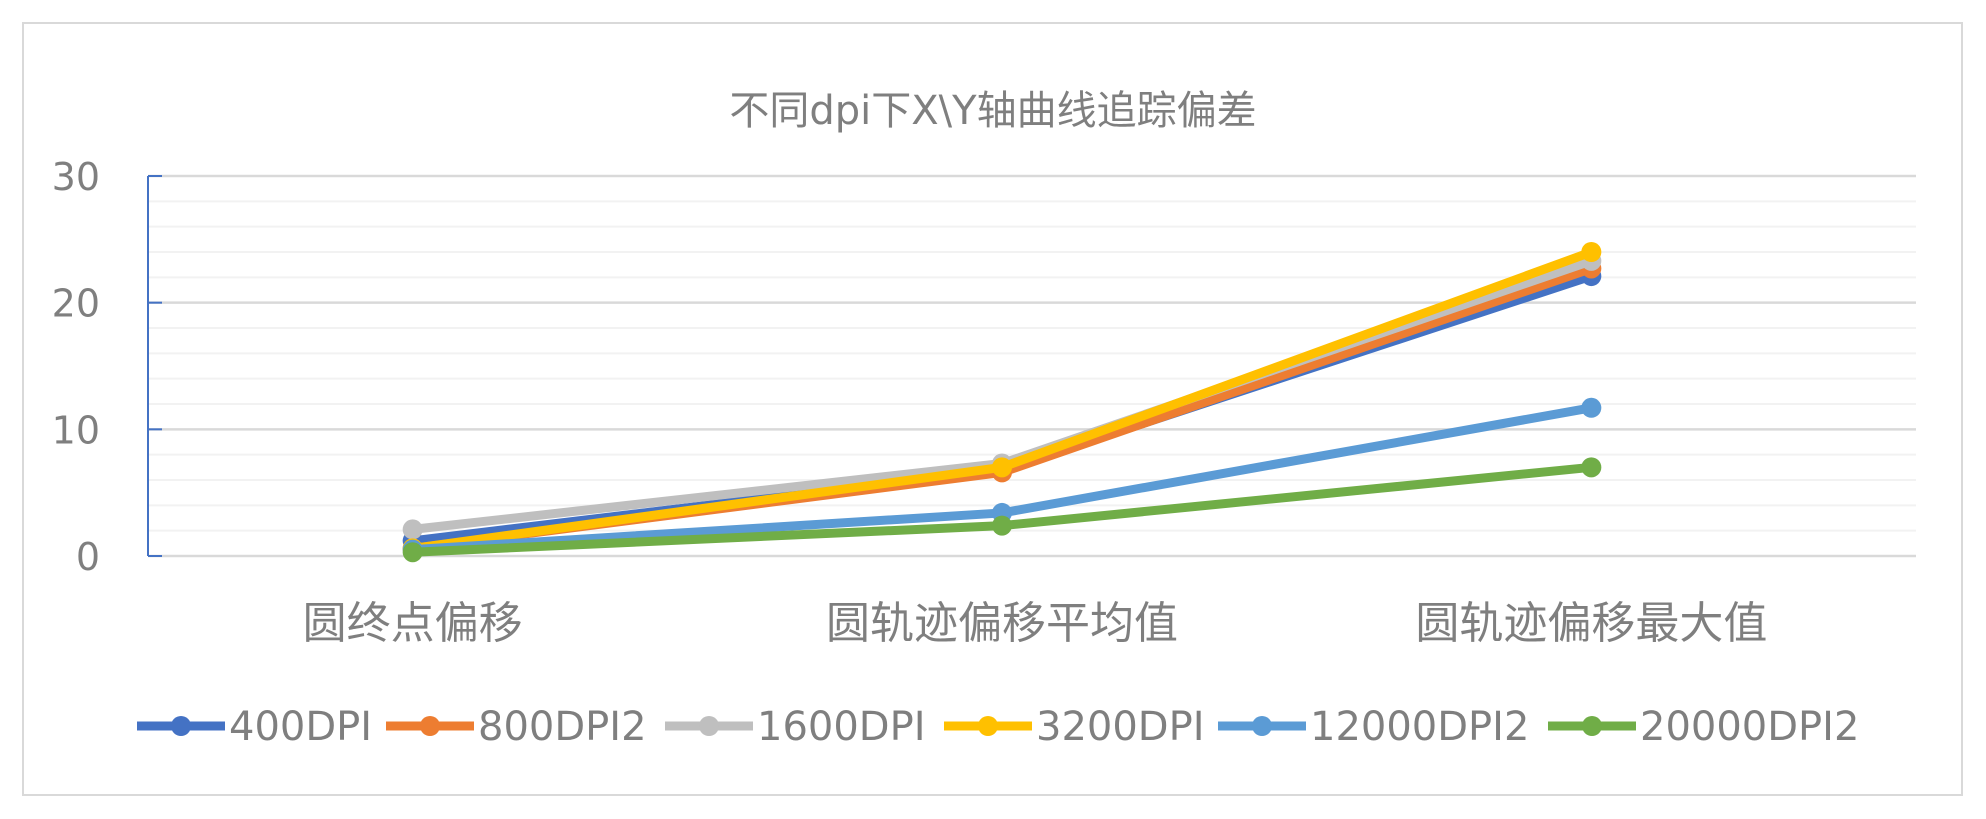  I want to click on legend-item: 1600DPI, so click(795, 727).